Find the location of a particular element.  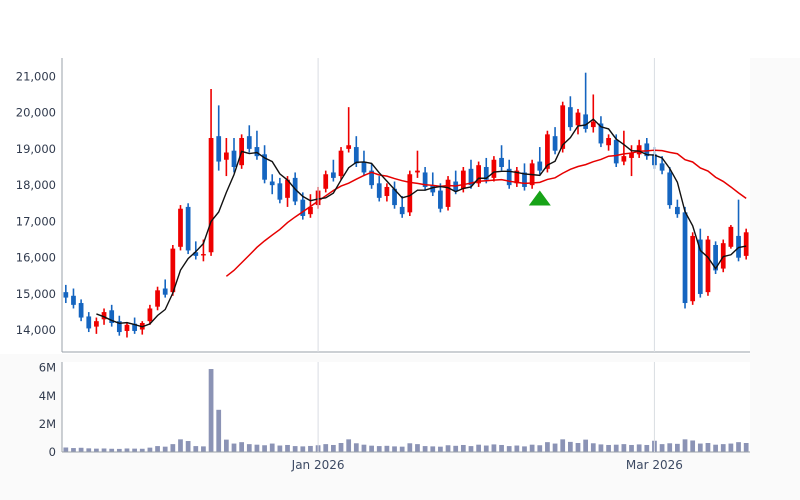

x-axis-tick-label: Jan 2026 is located at coordinates (318, 465).